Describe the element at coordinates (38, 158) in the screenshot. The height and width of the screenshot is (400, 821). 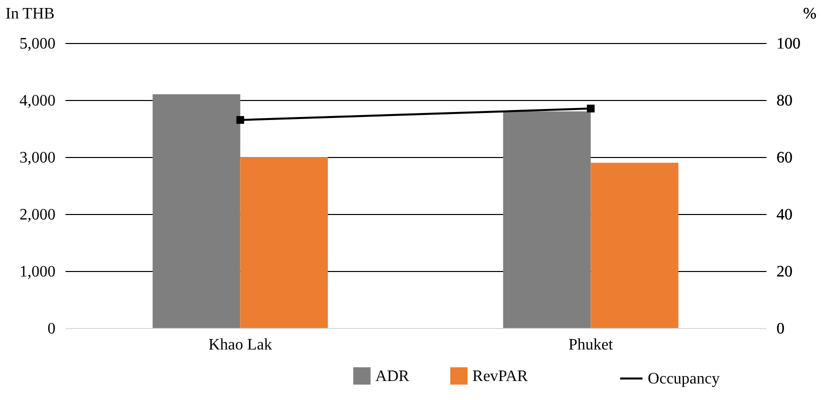
I see `y-tick-label: 3,000` at that location.